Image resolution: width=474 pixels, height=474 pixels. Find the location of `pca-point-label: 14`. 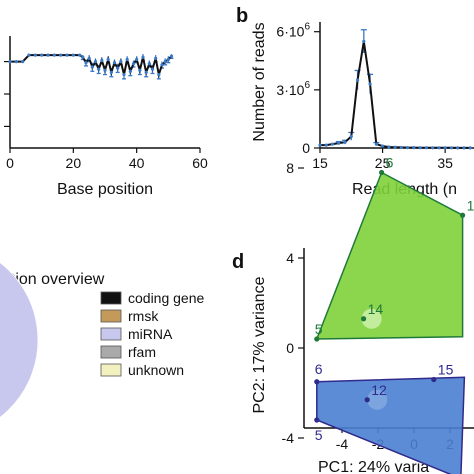

pca-point-label: 14 is located at coordinates (376, 309).